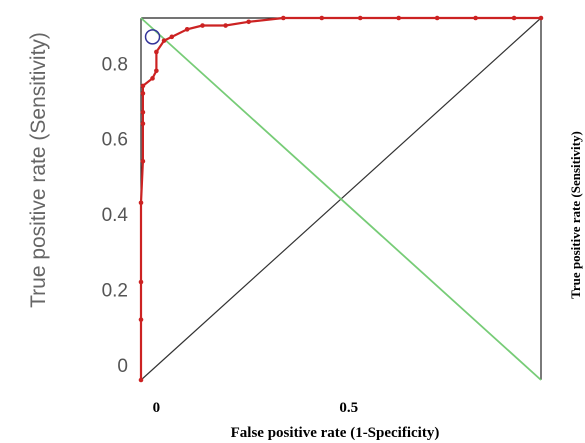 The width and height of the screenshot is (585, 443). Describe the element at coordinates (115, 291) in the screenshot. I see `y-tick-label: 0.2` at that location.